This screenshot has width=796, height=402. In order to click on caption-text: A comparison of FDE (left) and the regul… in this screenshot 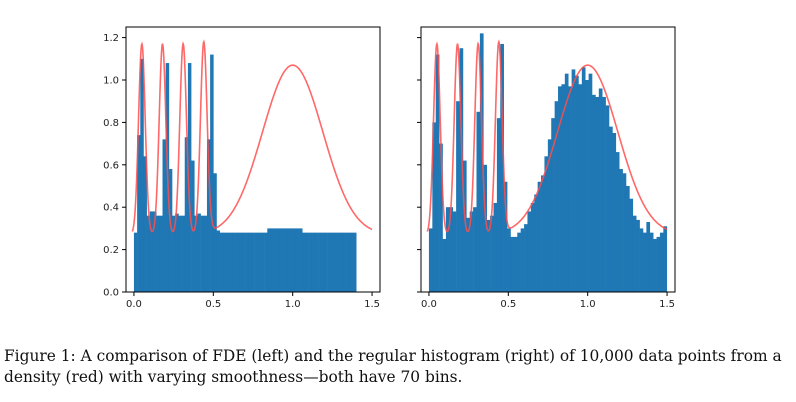, I will do `click(393, 366)`.